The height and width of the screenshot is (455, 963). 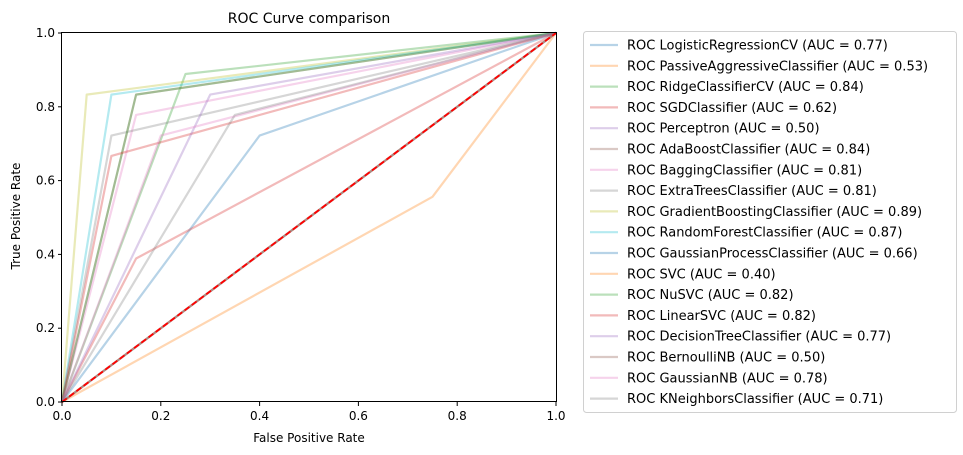 I want to click on legend-label: ROC SVC (AUC = 0.40), so click(x=701, y=274).